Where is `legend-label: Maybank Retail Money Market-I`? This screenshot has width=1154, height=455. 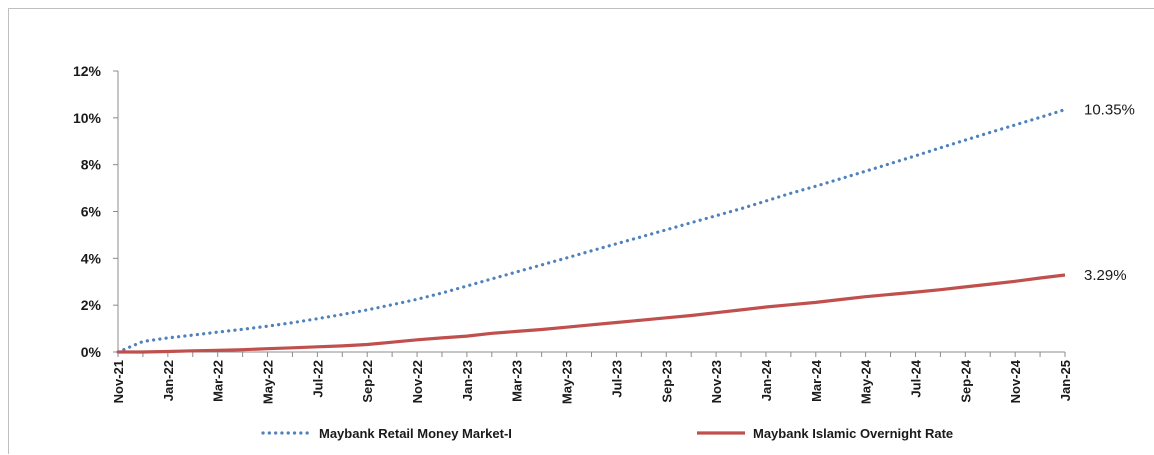
legend-label: Maybank Retail Money Market-I is located at coordinates (415, 433).